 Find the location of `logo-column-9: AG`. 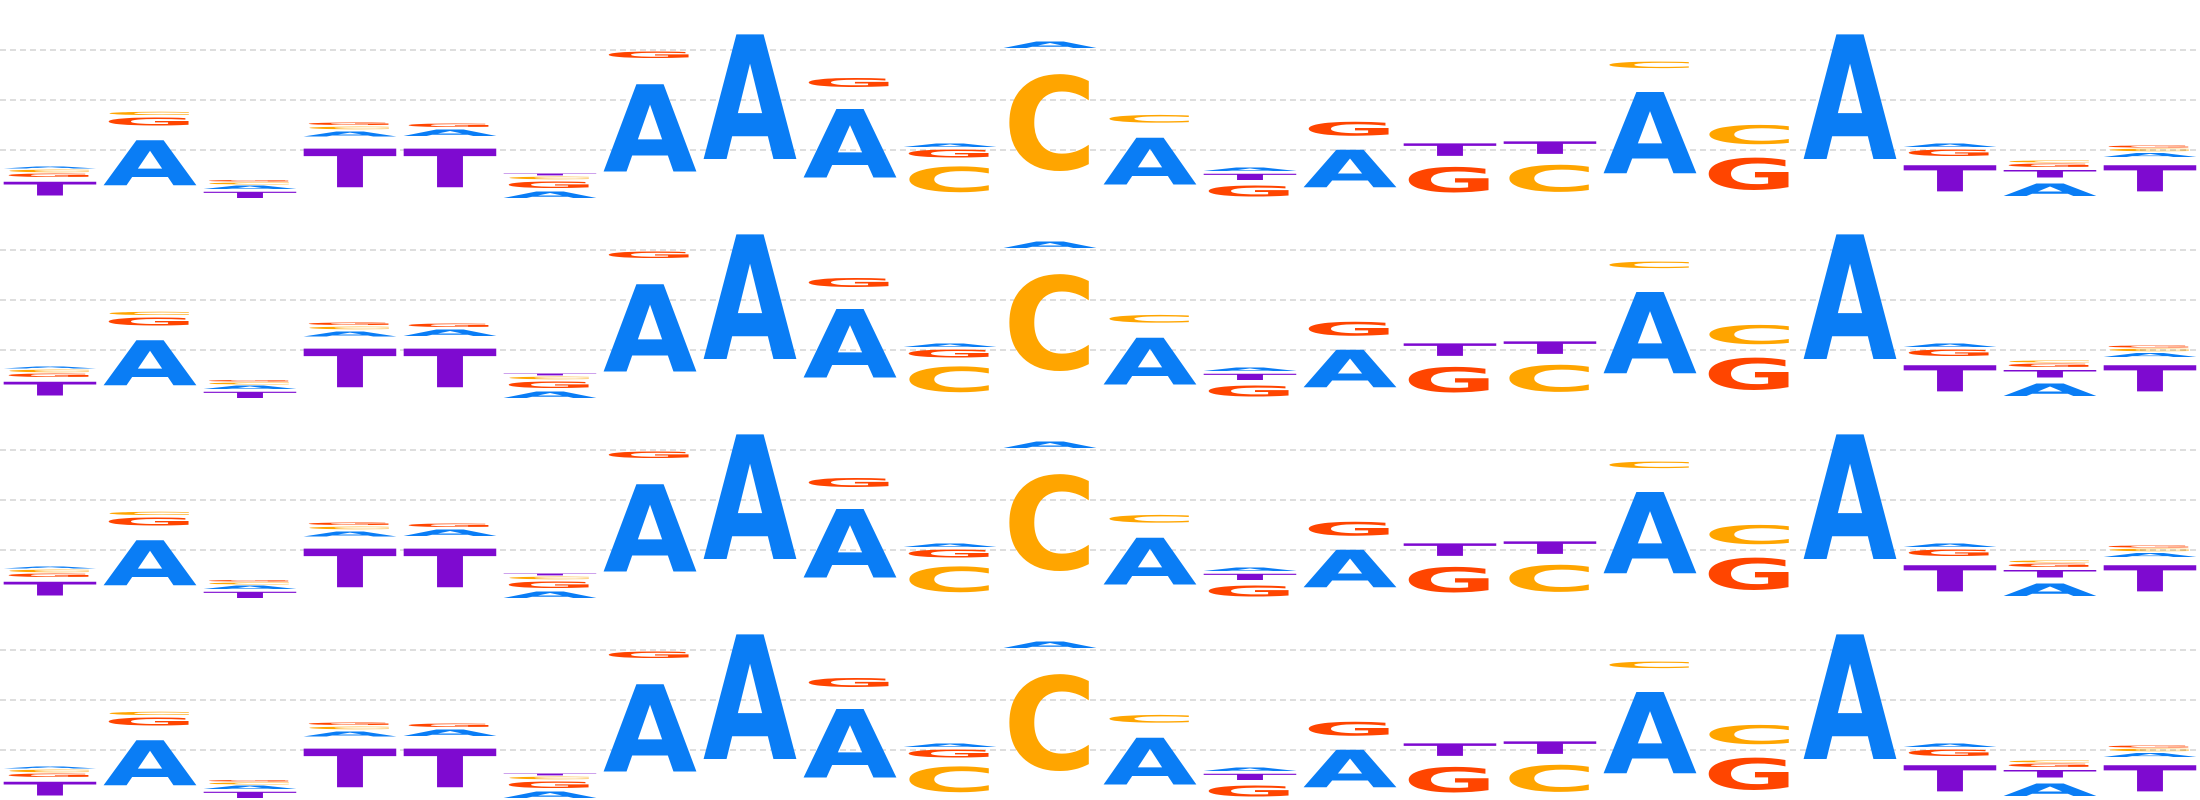

logo-column-9: AG is located at coordinates (850, 537).